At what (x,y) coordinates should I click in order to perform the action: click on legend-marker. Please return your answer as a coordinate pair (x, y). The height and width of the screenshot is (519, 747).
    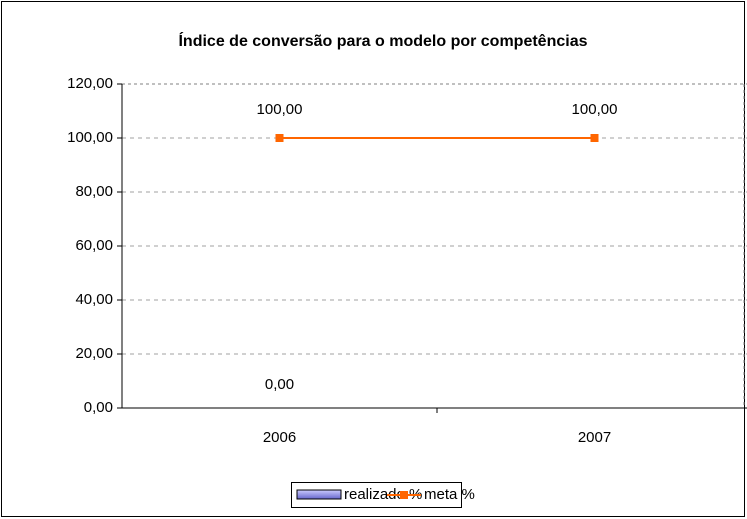
    Looking at the image, I should click on (404, 495).